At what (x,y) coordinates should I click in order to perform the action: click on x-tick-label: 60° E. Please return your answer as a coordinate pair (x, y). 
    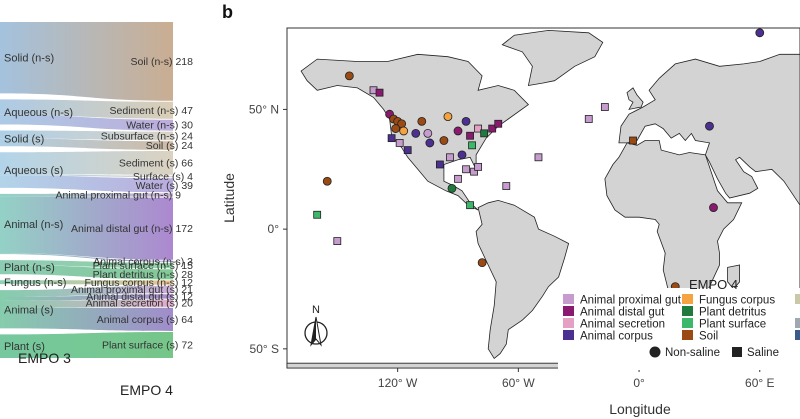
    Looking at the image, I should click on (759, 383).